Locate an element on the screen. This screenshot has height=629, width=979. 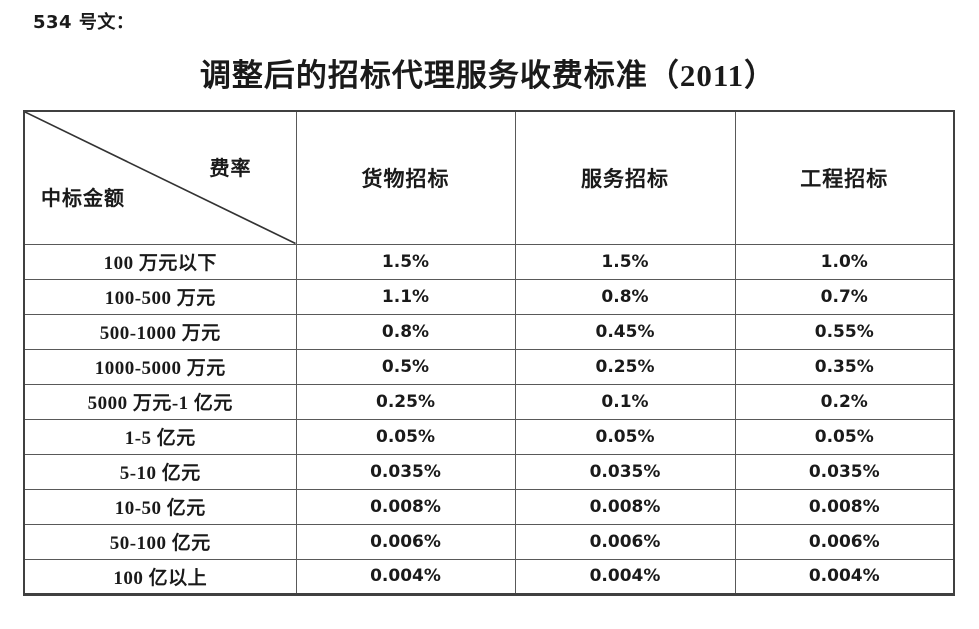
table-row: 100 亿以上 0.004% 0.004% 0.004% is located at coordinates (489, 576).